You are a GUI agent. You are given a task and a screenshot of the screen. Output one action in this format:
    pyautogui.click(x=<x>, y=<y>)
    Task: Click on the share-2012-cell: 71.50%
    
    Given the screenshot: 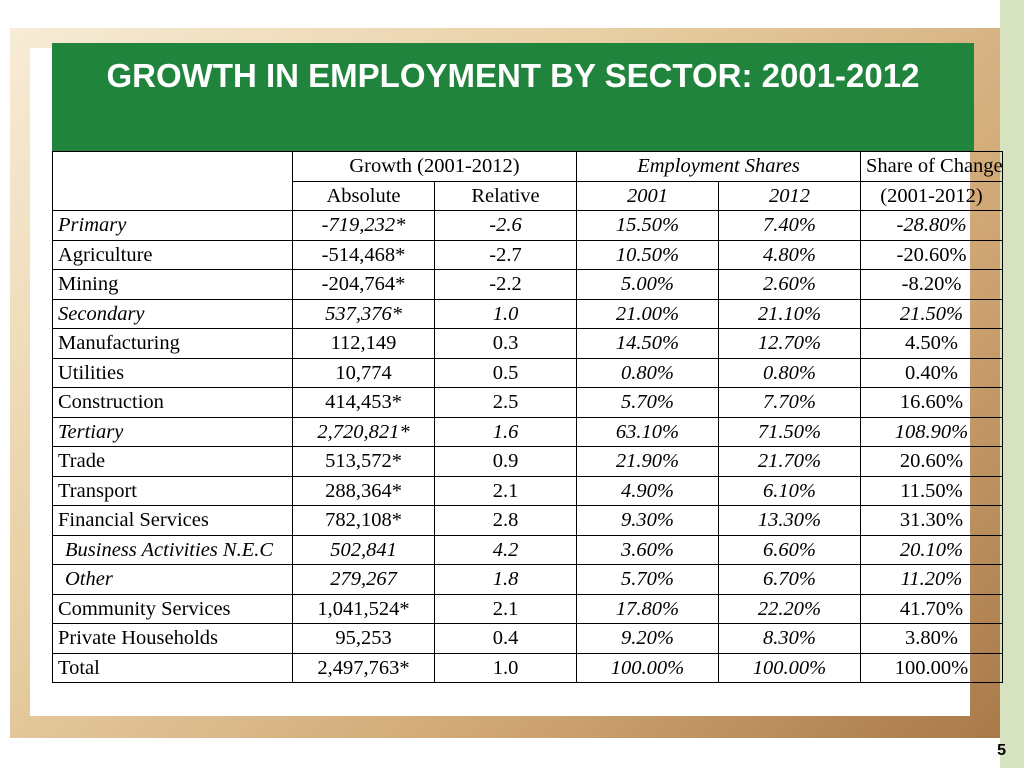 What is the action you would take?
    pyautogui.click(x=789, y=431)
    